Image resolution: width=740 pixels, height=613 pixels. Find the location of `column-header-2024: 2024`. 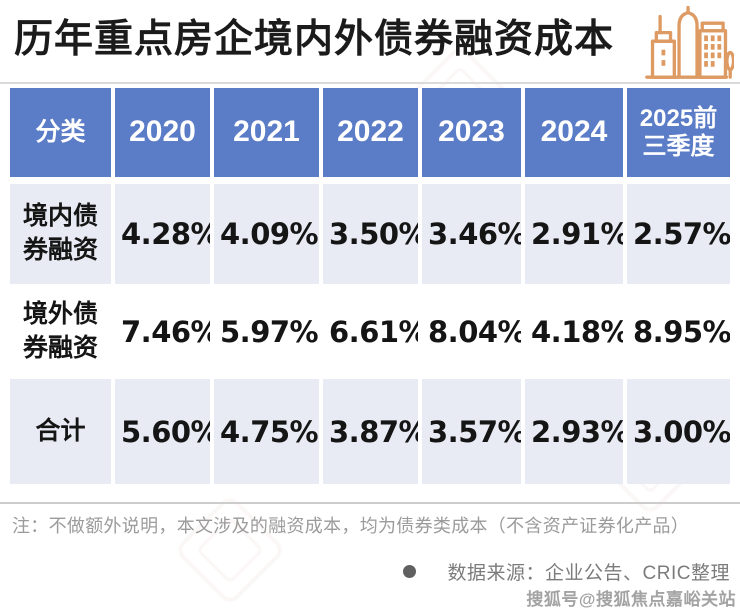

column-header-2024: 2024 is located at coordinates (572, 136).